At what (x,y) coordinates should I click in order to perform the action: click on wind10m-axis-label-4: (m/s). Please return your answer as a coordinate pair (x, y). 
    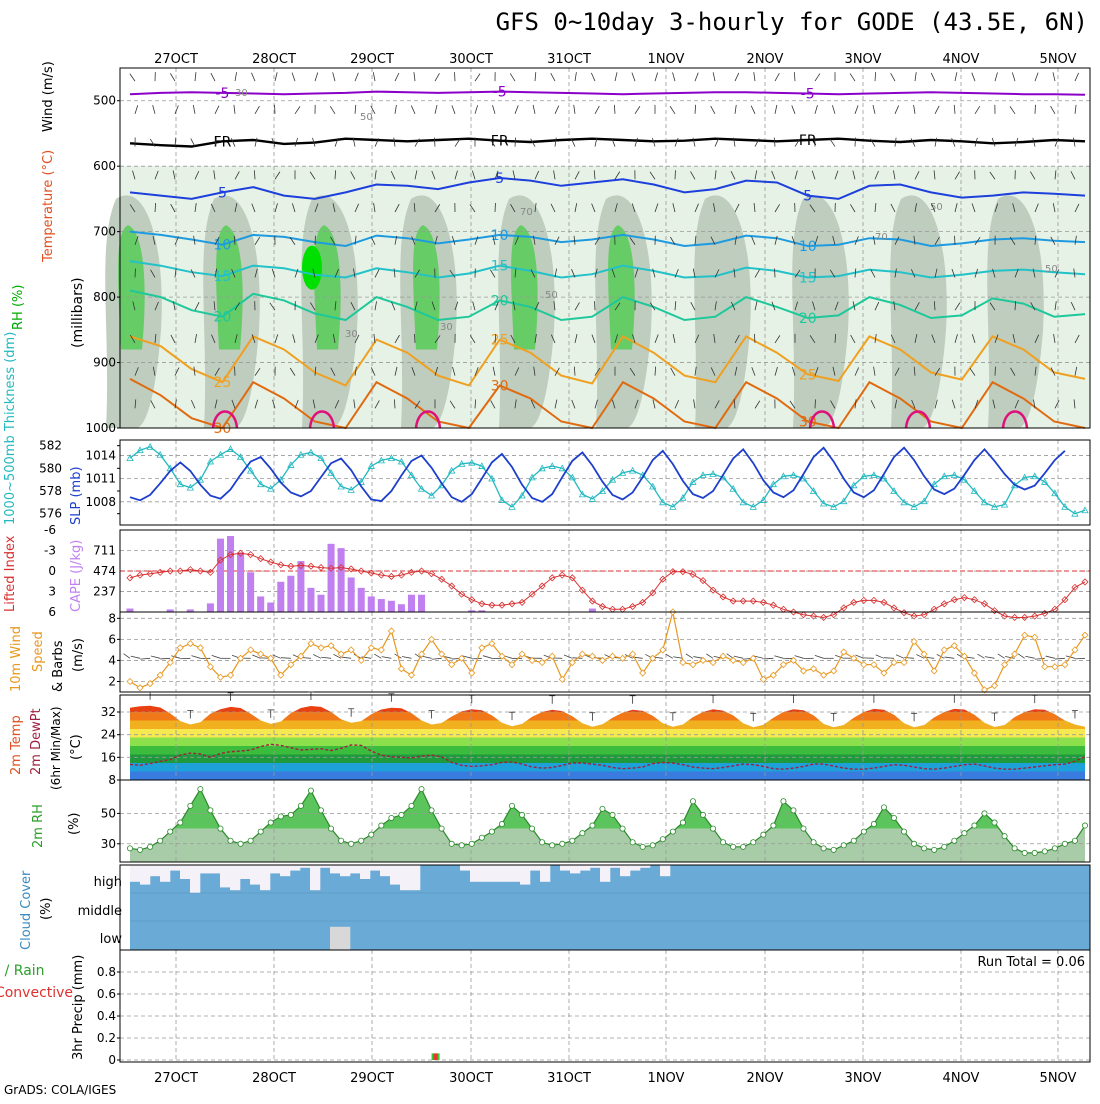
    Looking at the image, I should click on (78, 655).